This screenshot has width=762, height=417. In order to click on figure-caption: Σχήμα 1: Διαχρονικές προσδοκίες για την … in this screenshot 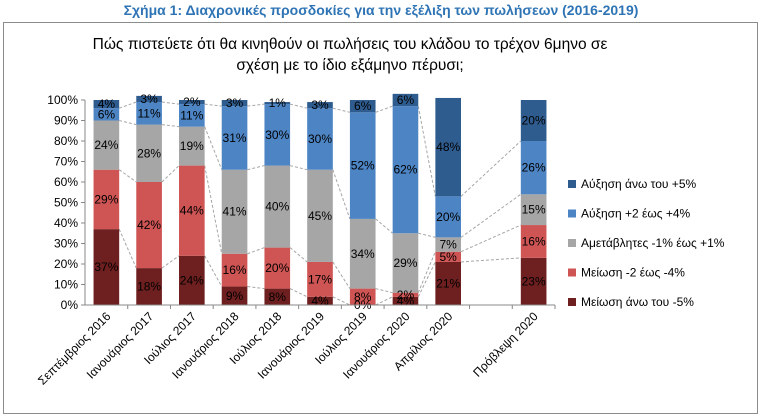, I will do `click(381, 10)`.